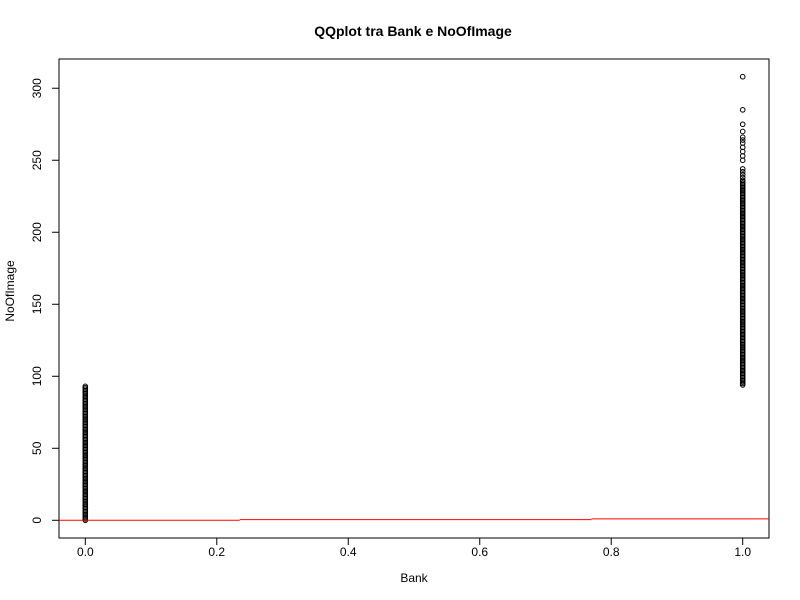 This screenshot has height=600, width=800. What do you see at coordinates (37, 520) in the screenshot?
I see `y-tick-label: 0` at bounding box center [37, 520].